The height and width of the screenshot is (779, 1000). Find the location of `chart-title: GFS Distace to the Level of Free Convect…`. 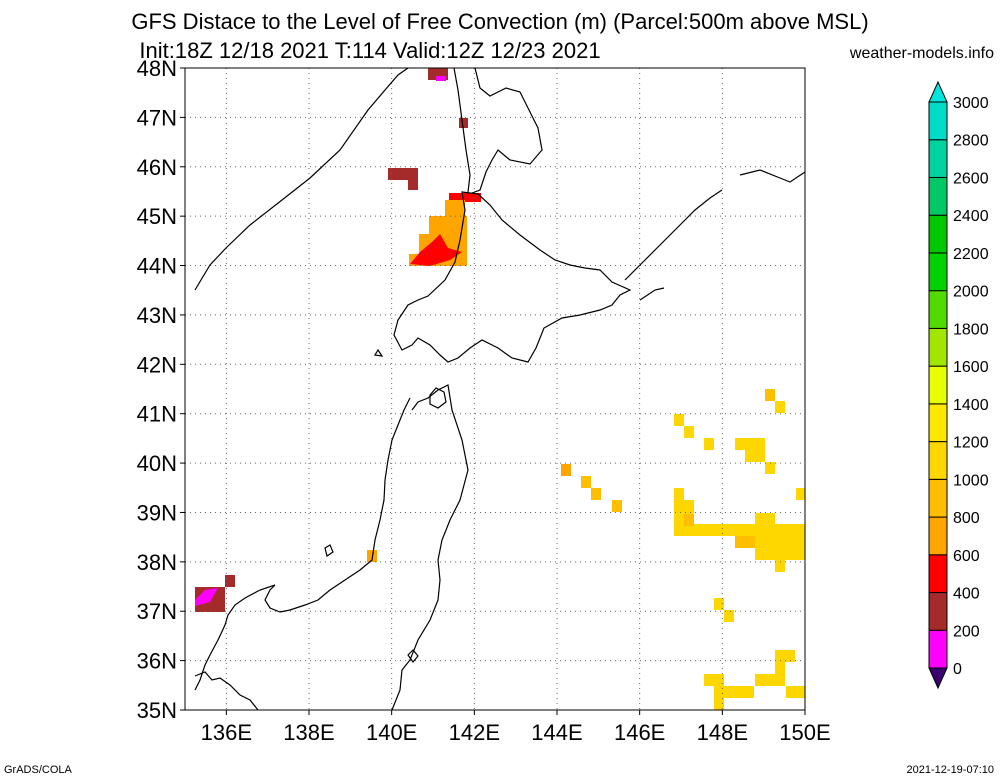

chart-title: GFS Distace to the Level of Free Convect… is located at coordinates (500, 21).